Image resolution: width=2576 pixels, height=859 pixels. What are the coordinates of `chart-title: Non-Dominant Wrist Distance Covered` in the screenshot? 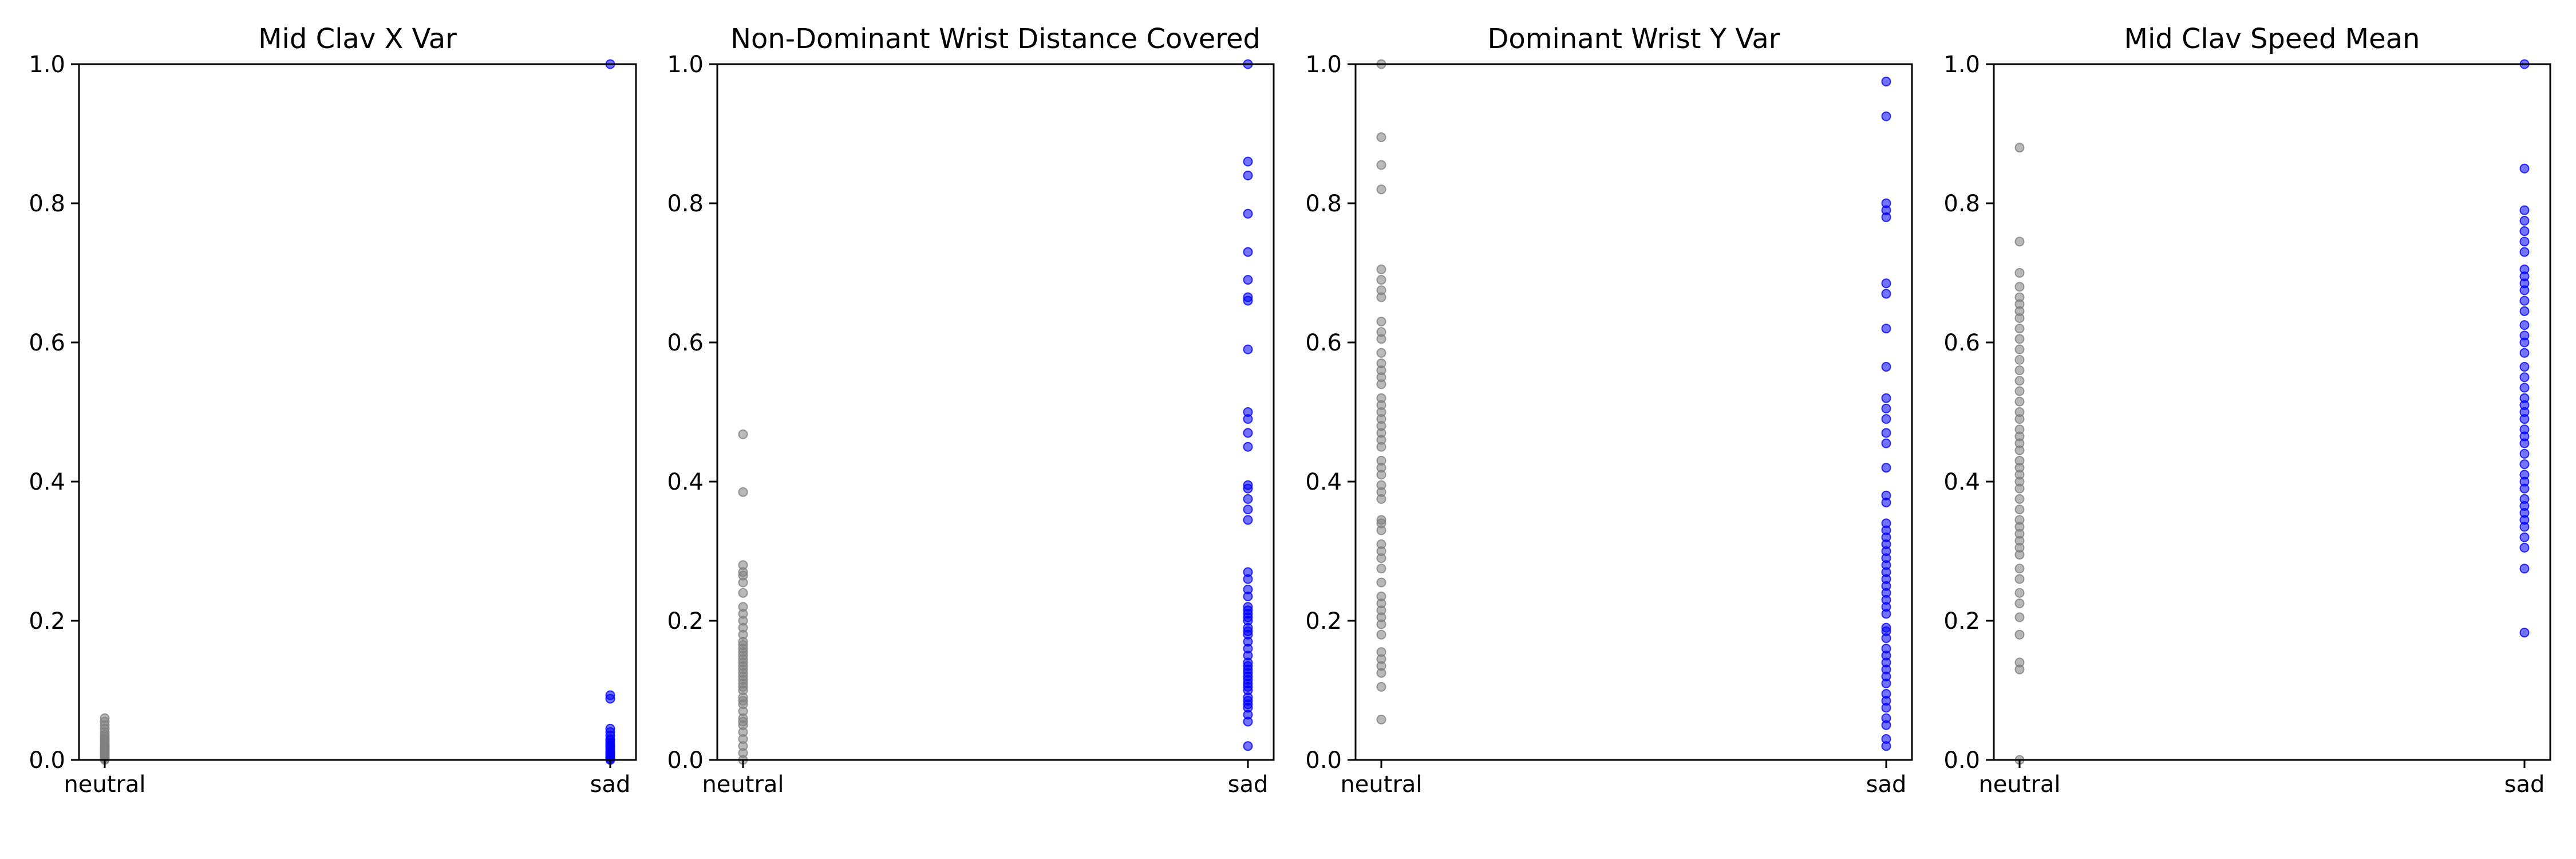 It's located at (995, 39).